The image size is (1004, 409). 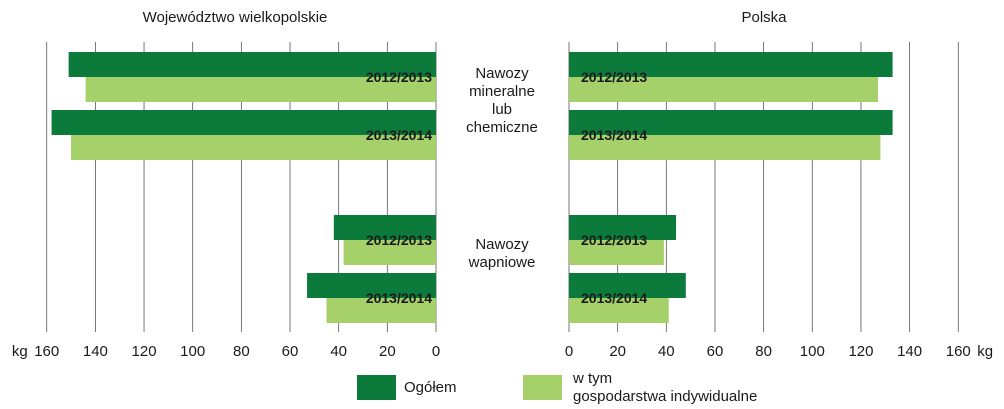 What do you see at coordinates (192, 351) in the screenshot?
I see `tick-label-left: 100` at bounding box center [192, 351].